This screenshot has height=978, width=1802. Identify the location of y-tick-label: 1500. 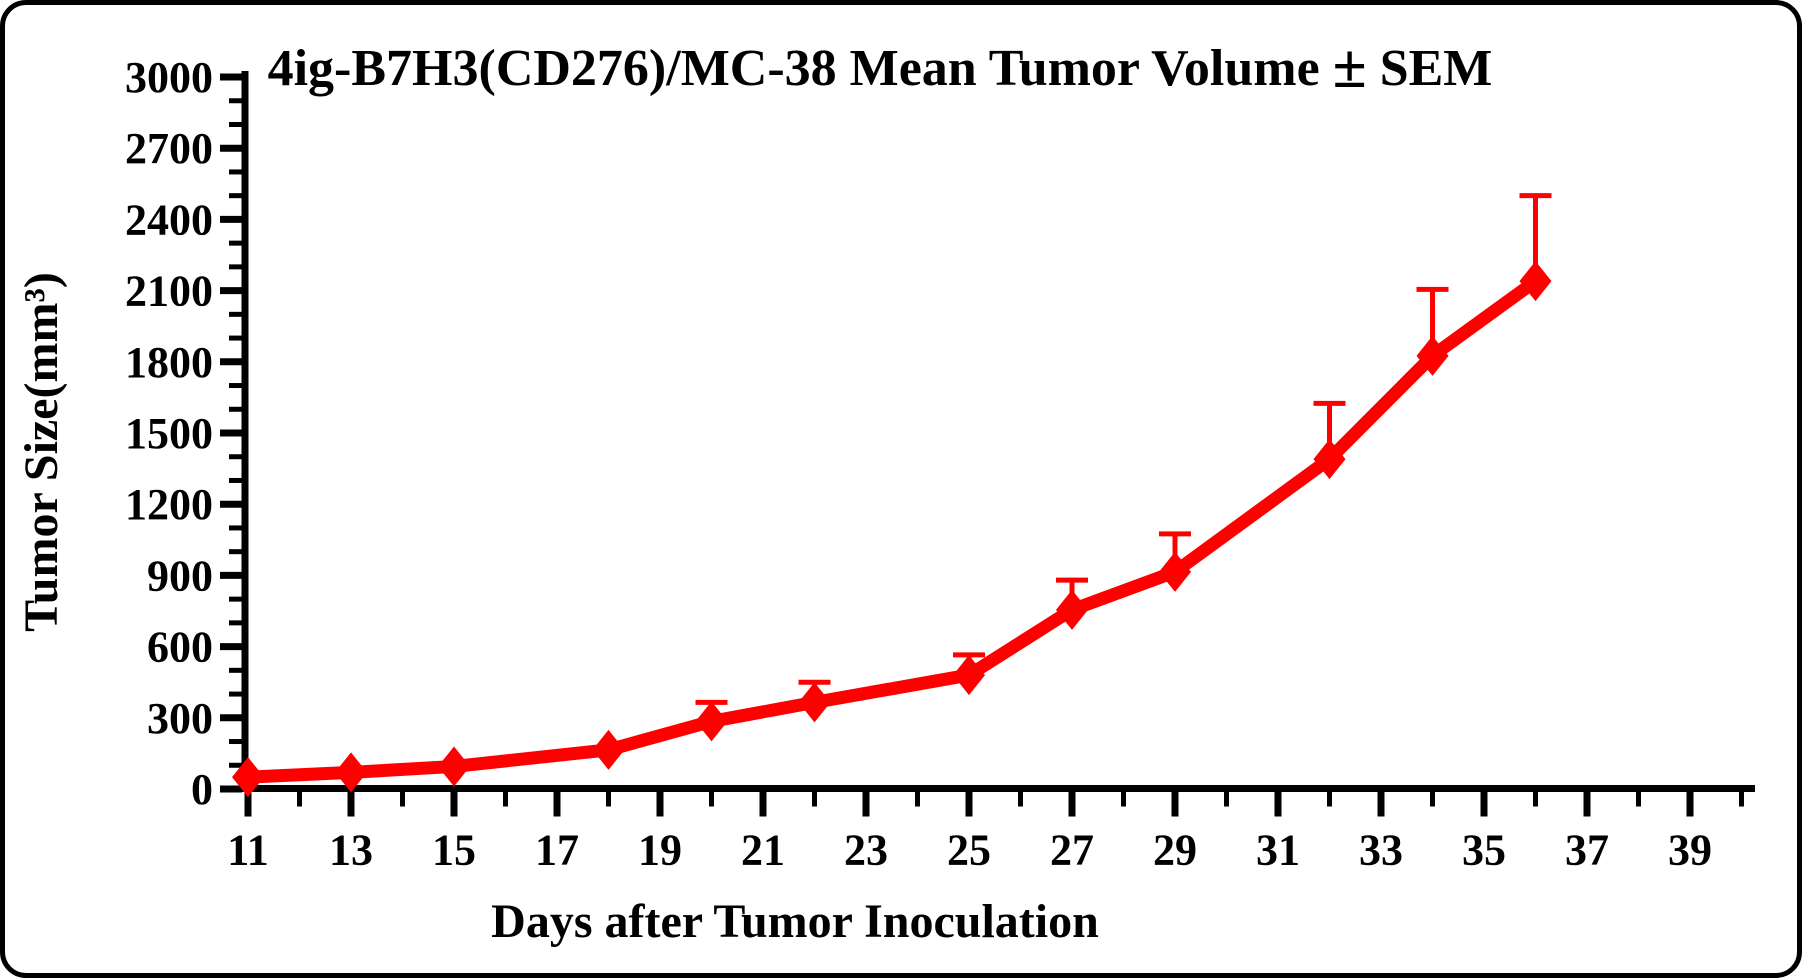
(169, 433).